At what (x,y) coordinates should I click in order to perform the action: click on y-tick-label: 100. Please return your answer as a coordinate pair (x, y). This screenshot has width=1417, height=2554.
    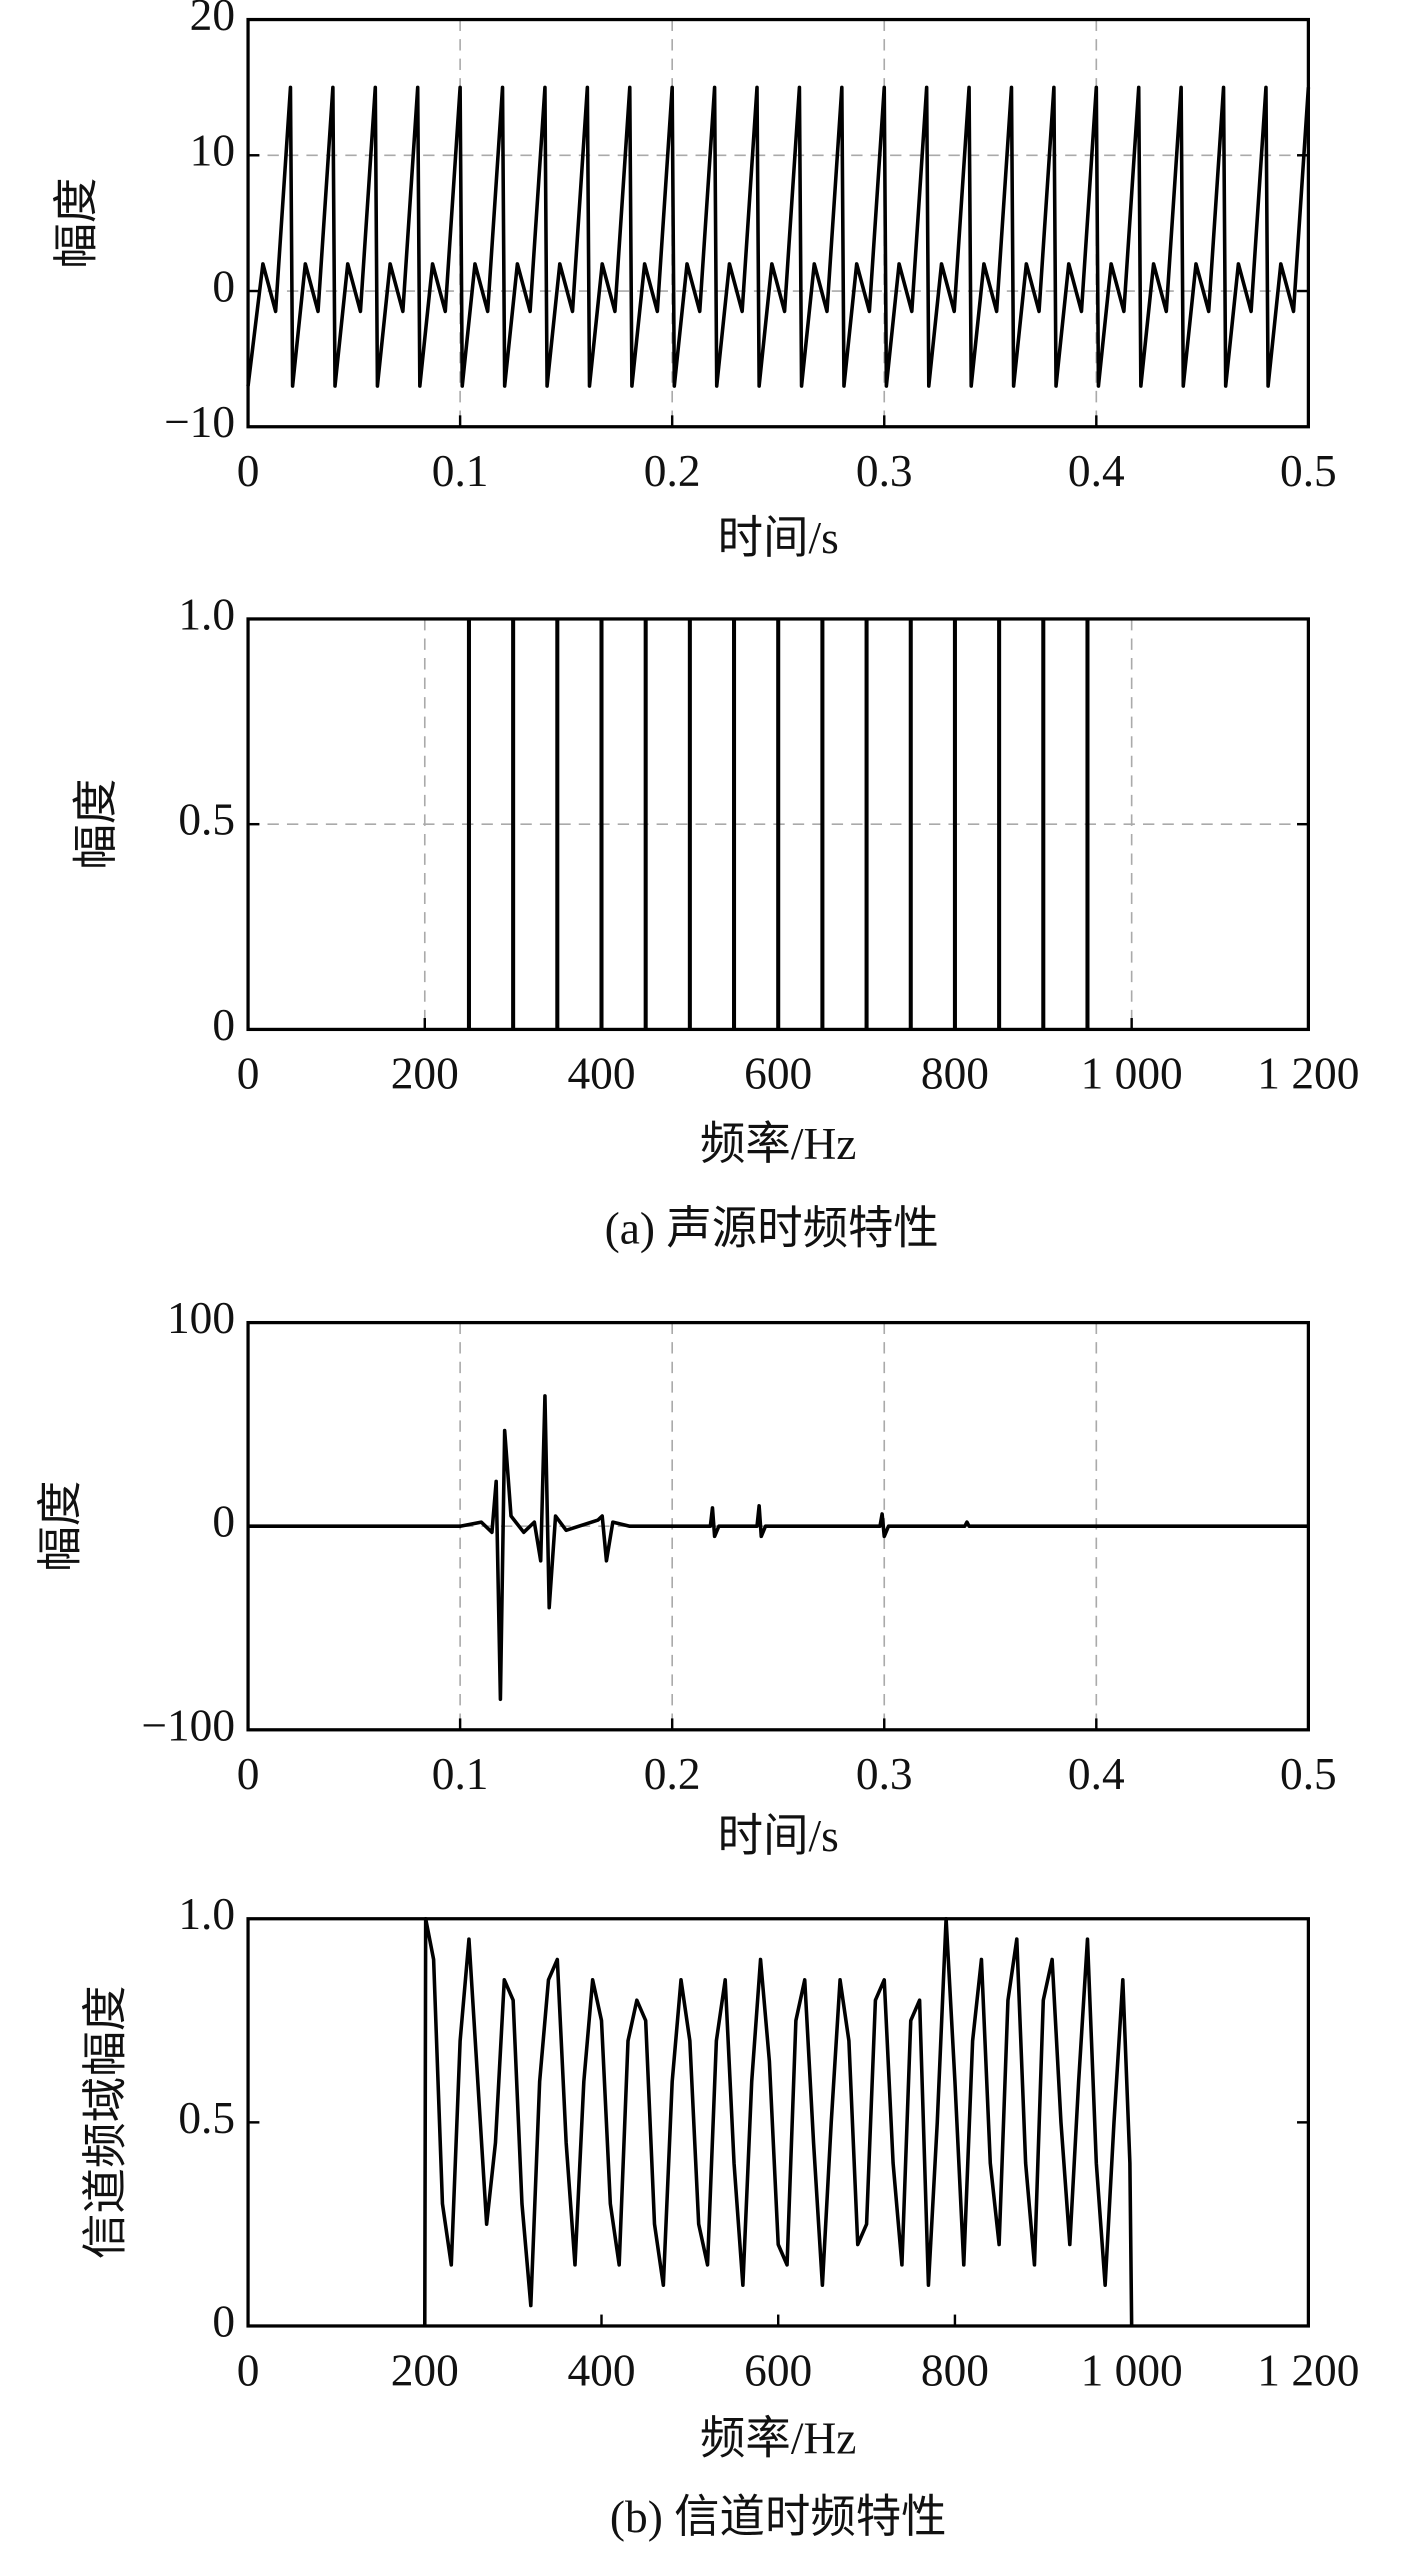
    Looking at the image, I should click on (201, 1317).